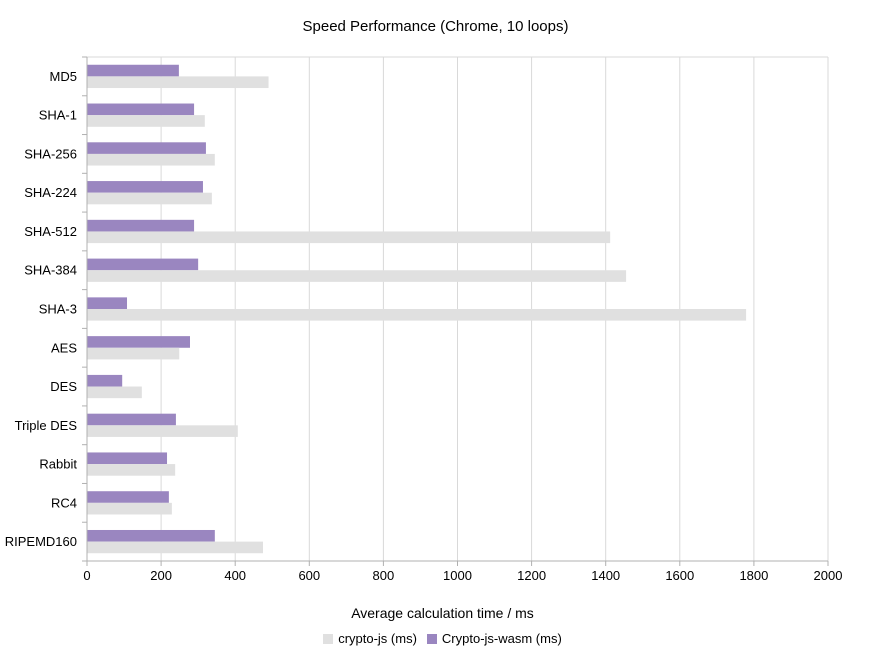  I want to click on legend-swatch-crypto-js-wasm-icon, so click(431, 638).